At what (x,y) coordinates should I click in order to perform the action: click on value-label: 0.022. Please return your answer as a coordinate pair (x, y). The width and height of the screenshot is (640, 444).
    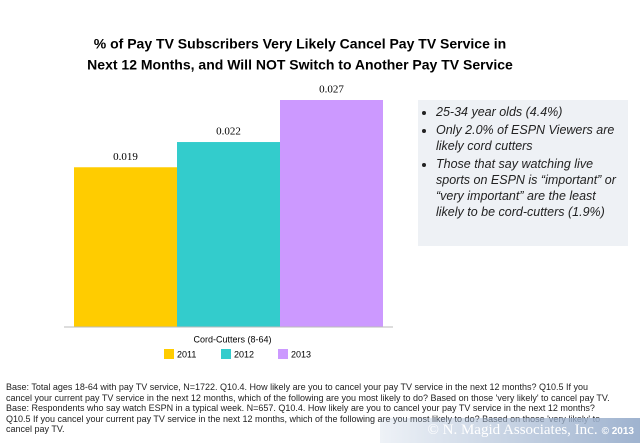
    Looking at the image, I should click on (228, 132).